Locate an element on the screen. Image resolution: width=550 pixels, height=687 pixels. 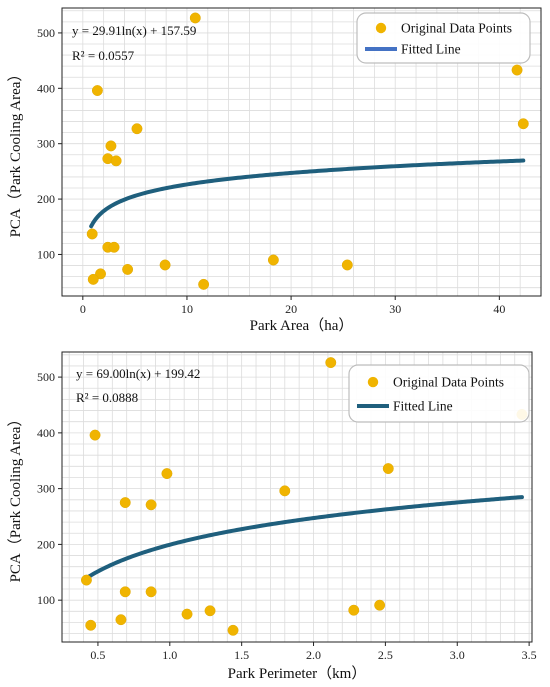
equation-label: y = 29.91ln(x) + 157.59 is located at coordinates (134, 30).